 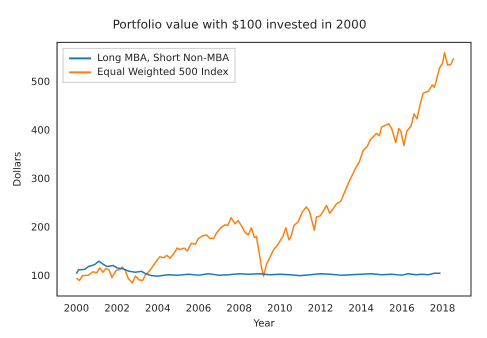 I want to click on x-tick-label: 2018, so click(x=443, y=309).